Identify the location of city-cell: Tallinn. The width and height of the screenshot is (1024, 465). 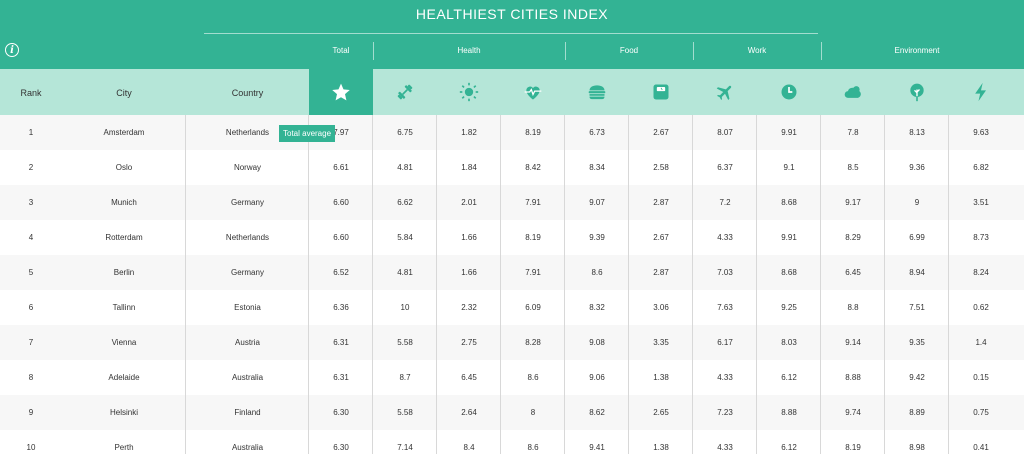
(124, 307).